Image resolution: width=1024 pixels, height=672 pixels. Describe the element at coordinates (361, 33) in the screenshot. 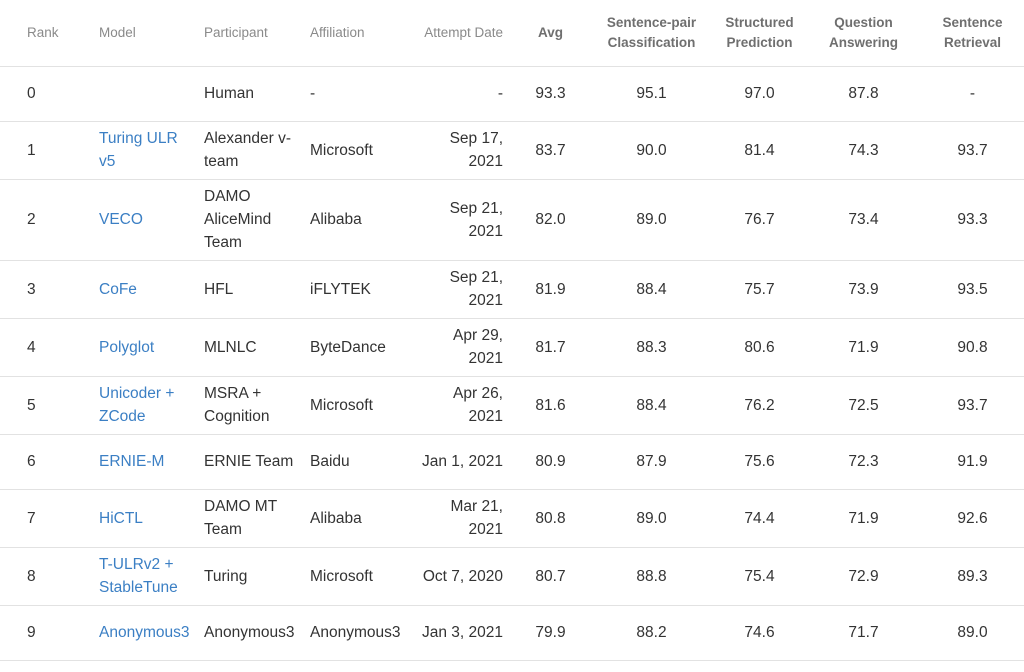

I see `header-affiliation: Affiliation` at that location.